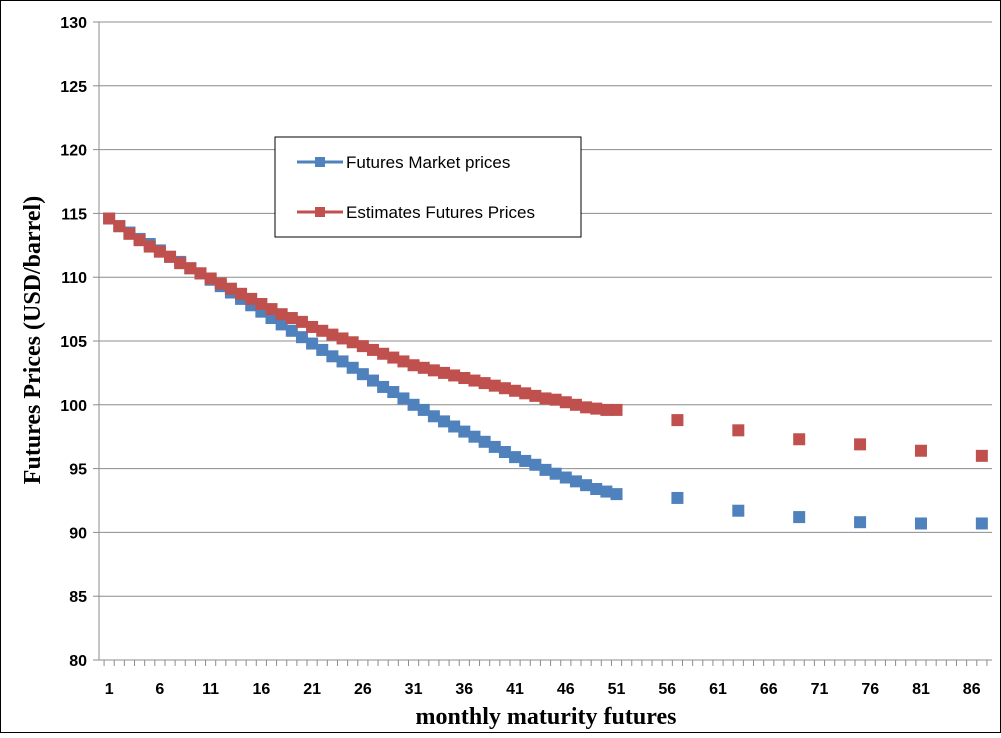  I want to click on x-tick-label: 76, so click(870, 689).